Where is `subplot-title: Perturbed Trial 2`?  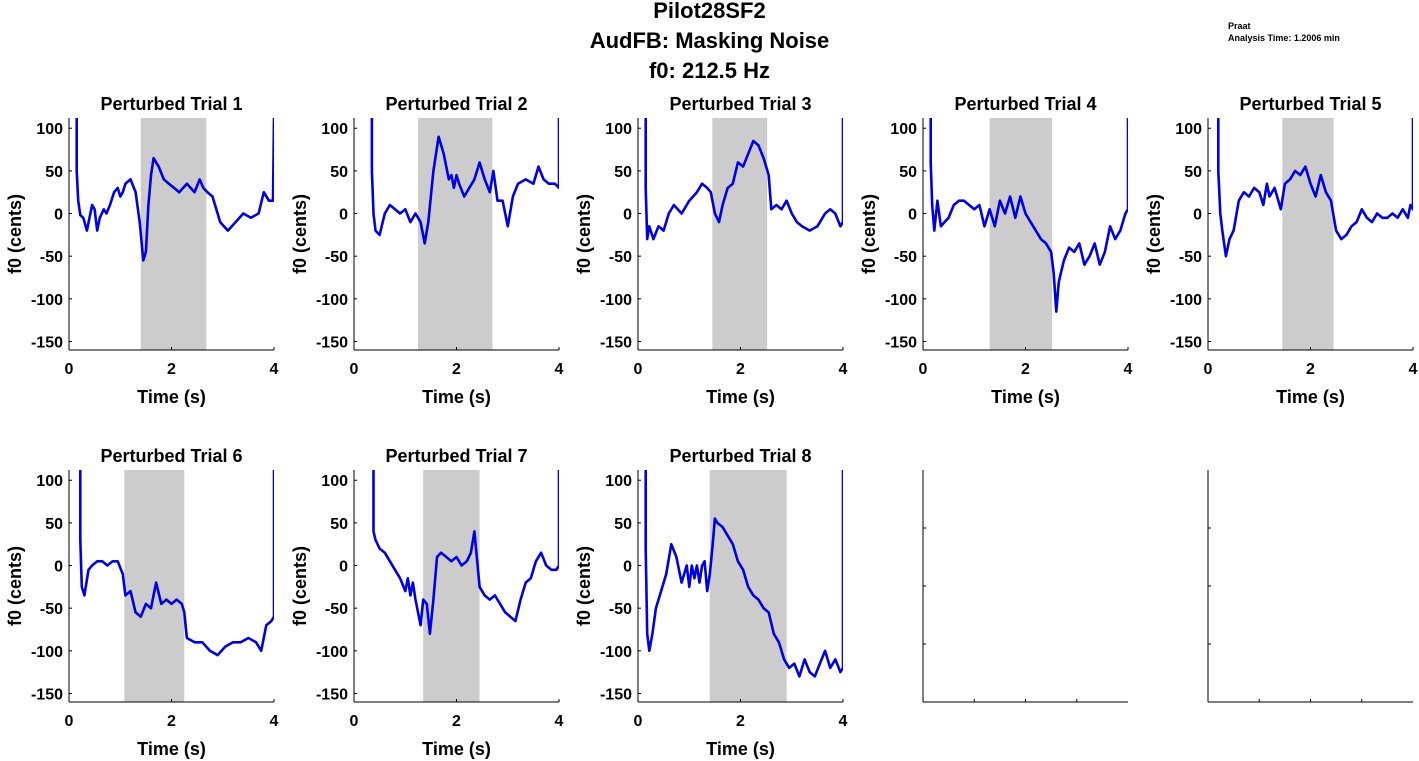 subplot-title: Perturbed Trial 2 is located at coordinates (456, 104).